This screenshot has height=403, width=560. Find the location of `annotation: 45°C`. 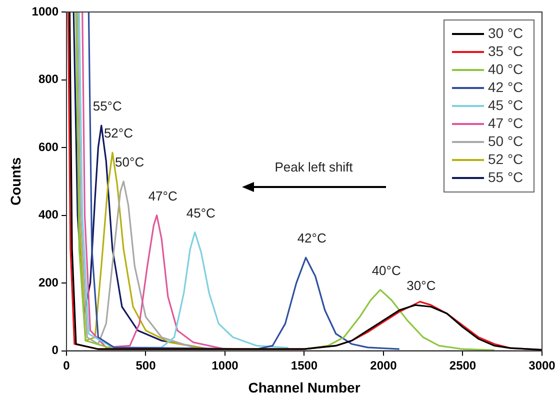

annotation: 45°C is located at coordinates (201, 212).